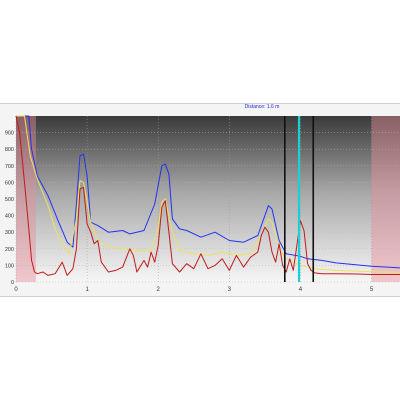 The height and width of the screenshot is (400, 400). What do you see at coordinates (87, 290) in the screenshot?
I see `x-tick-label: 1` at bounding box center [87, 290].